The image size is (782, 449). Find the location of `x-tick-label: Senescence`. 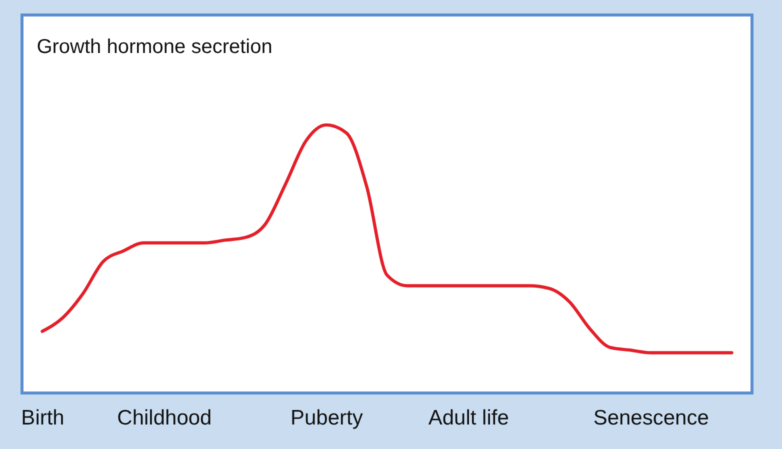

x-tick-label: Senescence is located at coordinates (651, 418).